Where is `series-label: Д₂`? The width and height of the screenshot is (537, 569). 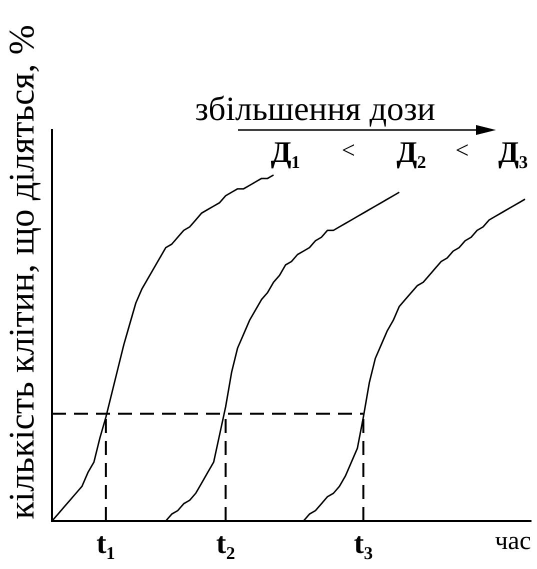
series-label: Д₂ is located at coordinates (411, 152).